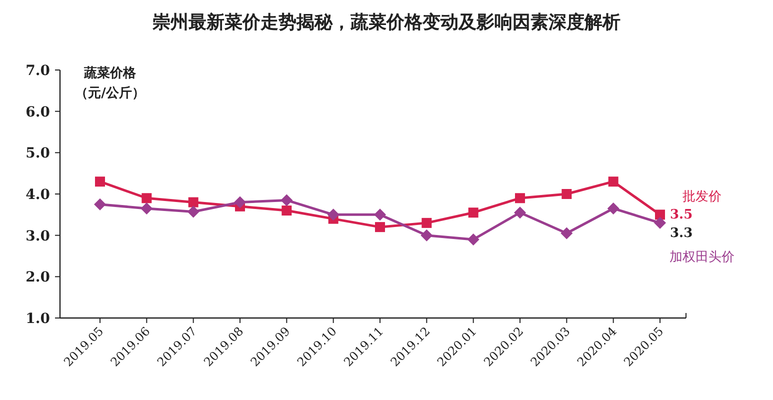 Image resolution: width=773 pixels, height=400 pixels. What do you see at coordinates (38, 71) in the screenshot?
I see `y-tick-label: 7.0` at bounding box center [38, 71].